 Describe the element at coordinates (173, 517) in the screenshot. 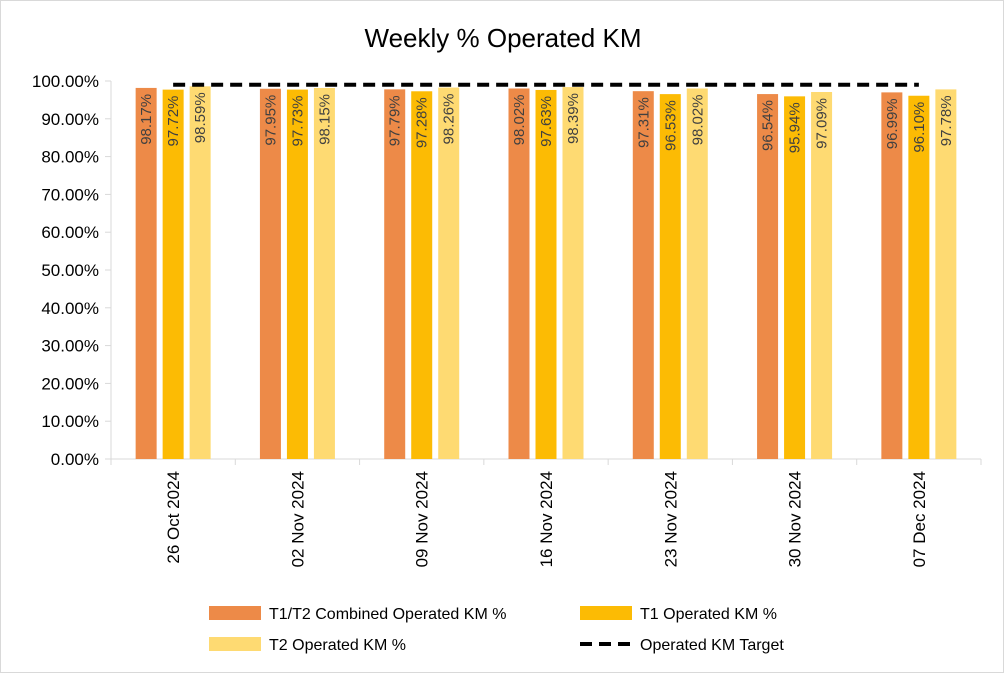

I see `x-category-label: 26 Oct 2024` at that location.